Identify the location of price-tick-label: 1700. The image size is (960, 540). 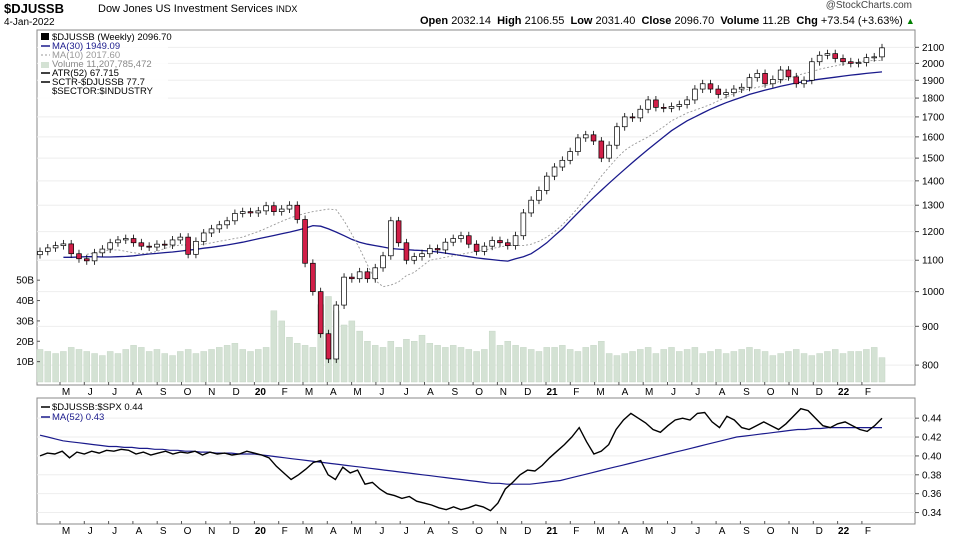
(933, 117).